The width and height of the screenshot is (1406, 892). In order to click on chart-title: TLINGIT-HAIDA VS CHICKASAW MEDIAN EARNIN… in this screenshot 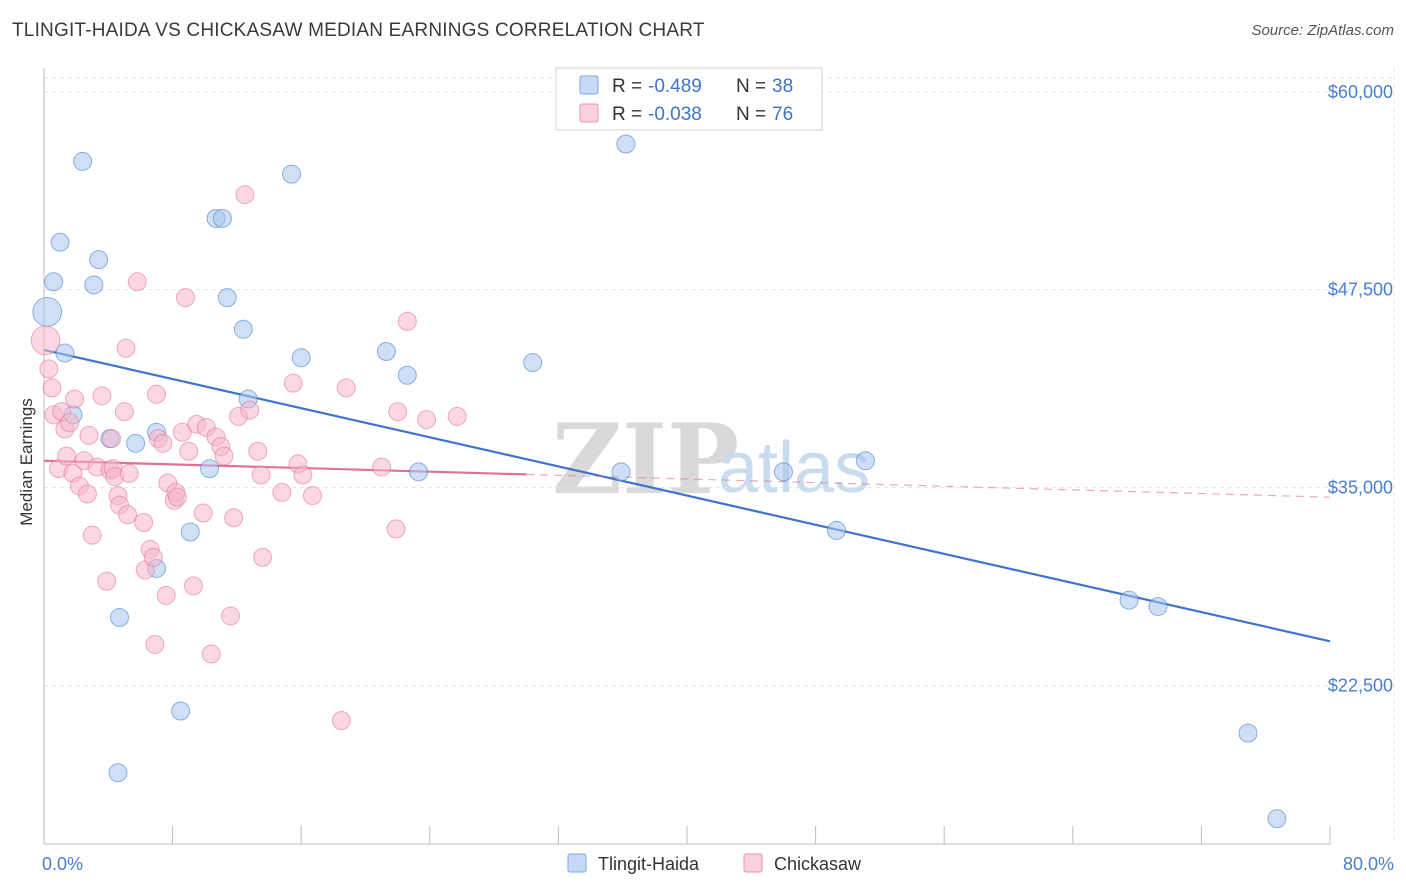, I will do `click(358, 30)`.